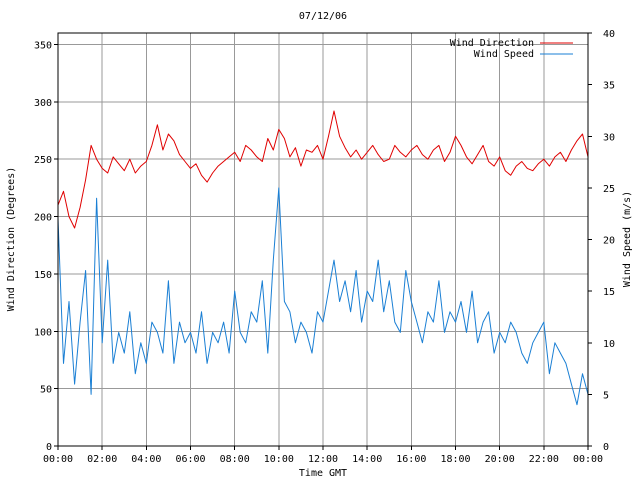  Describe the element at coordinates (102, 459) in the screenshot. I see `x-tick-label: 02:00` at that location.